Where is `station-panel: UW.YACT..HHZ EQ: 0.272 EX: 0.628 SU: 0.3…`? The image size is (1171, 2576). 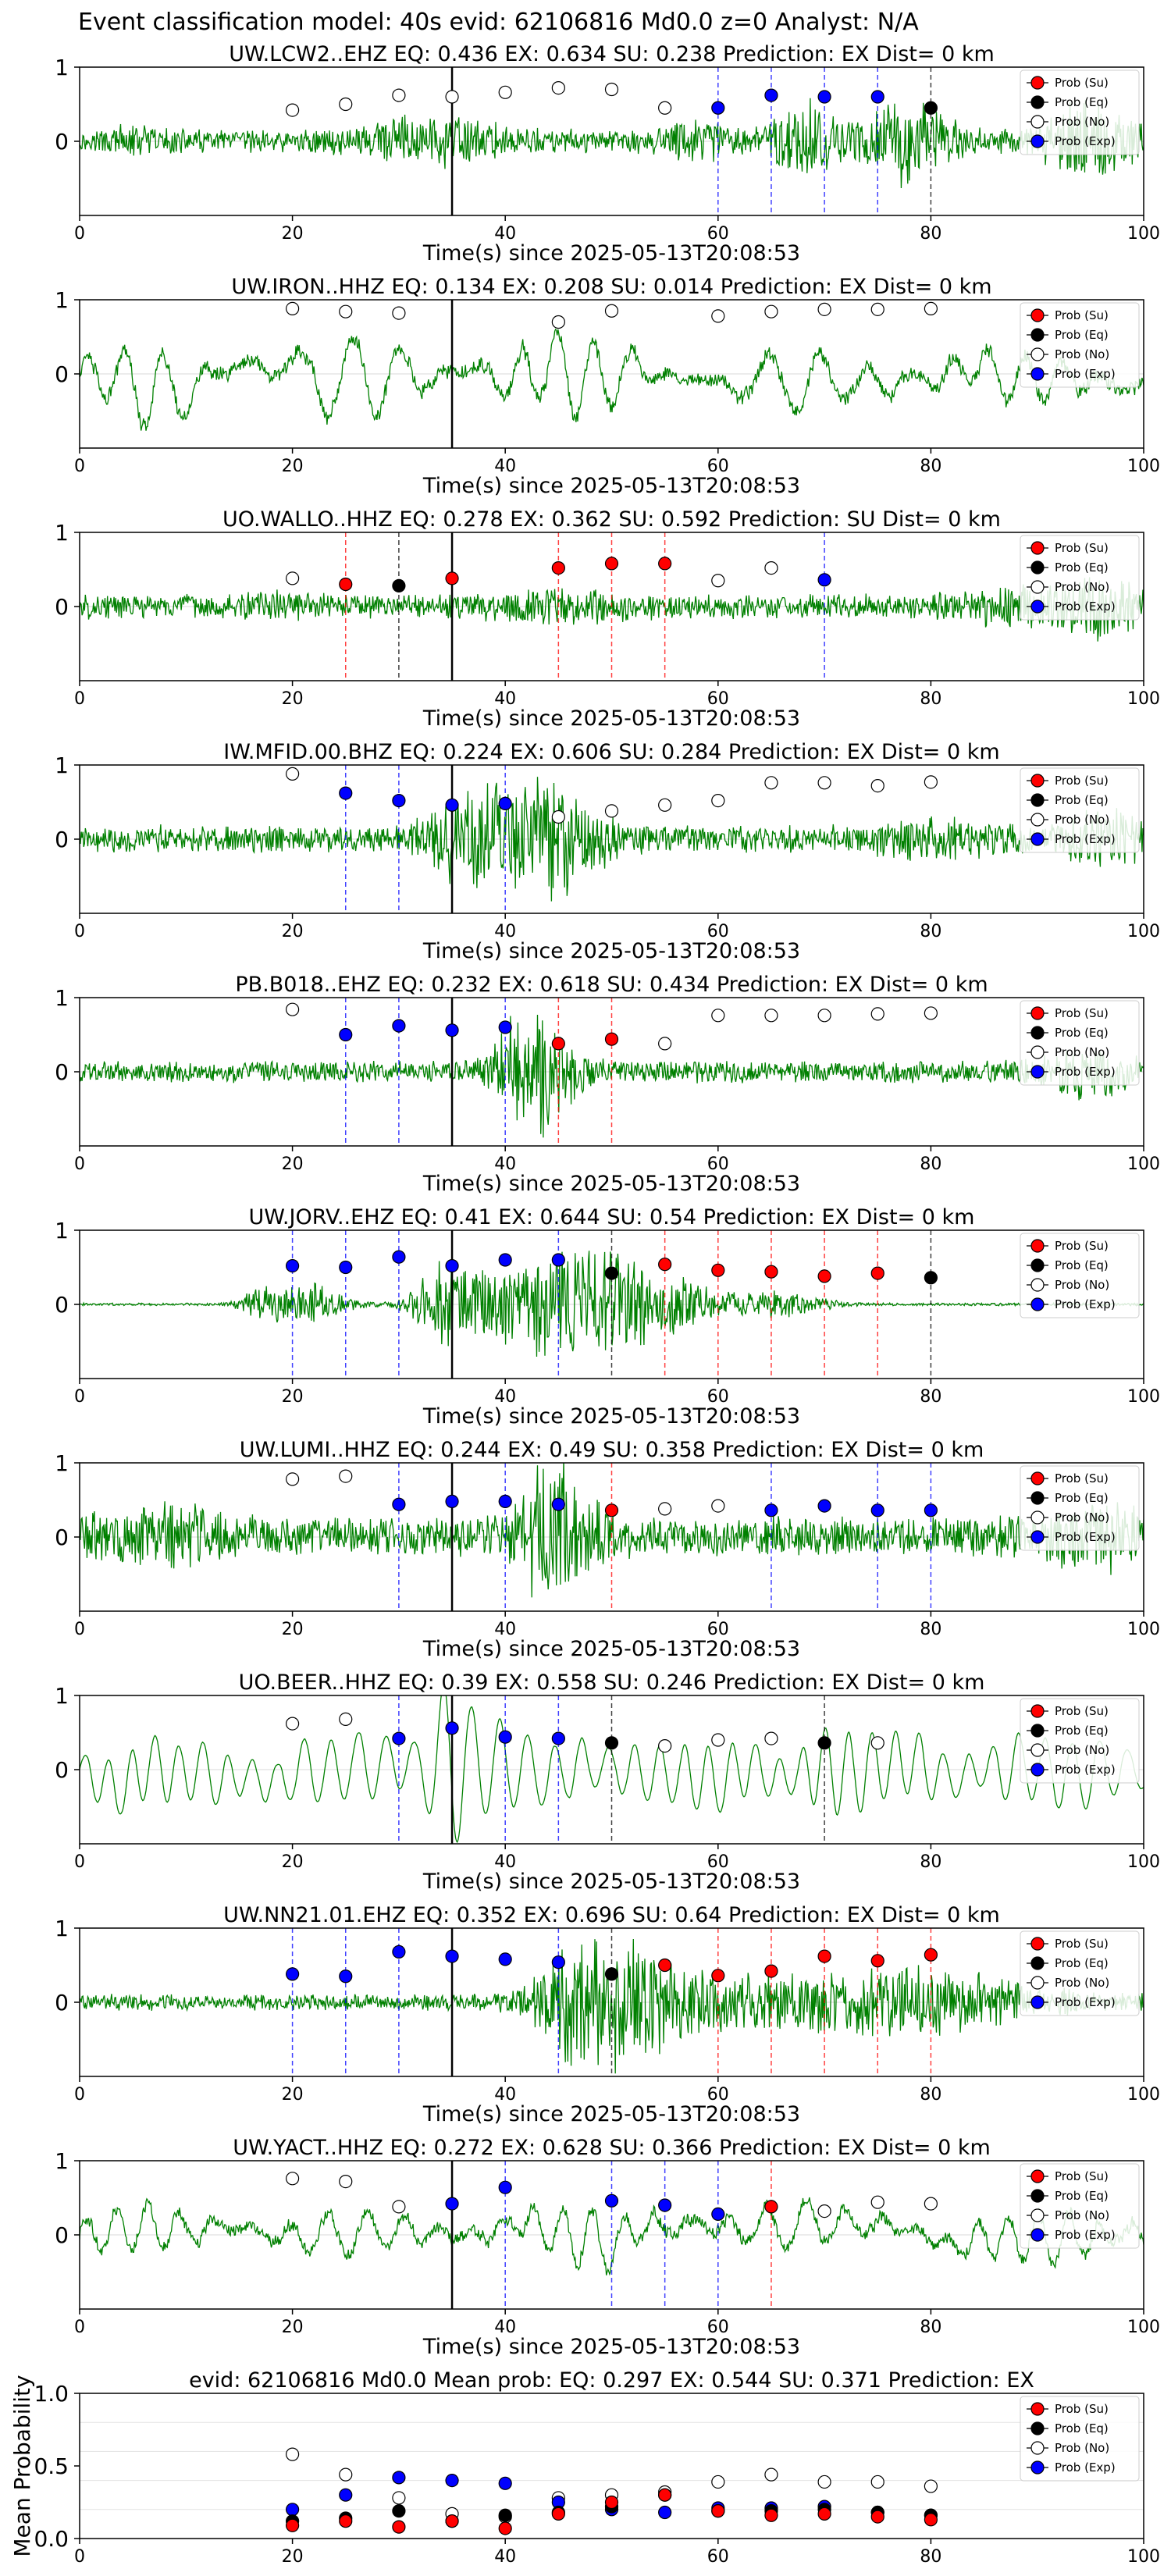
station-panel: UW.YACT..HHZ EQ: 0.272 EX: 0.628 SU: 0.3… is located at coordinates (607, 2247).